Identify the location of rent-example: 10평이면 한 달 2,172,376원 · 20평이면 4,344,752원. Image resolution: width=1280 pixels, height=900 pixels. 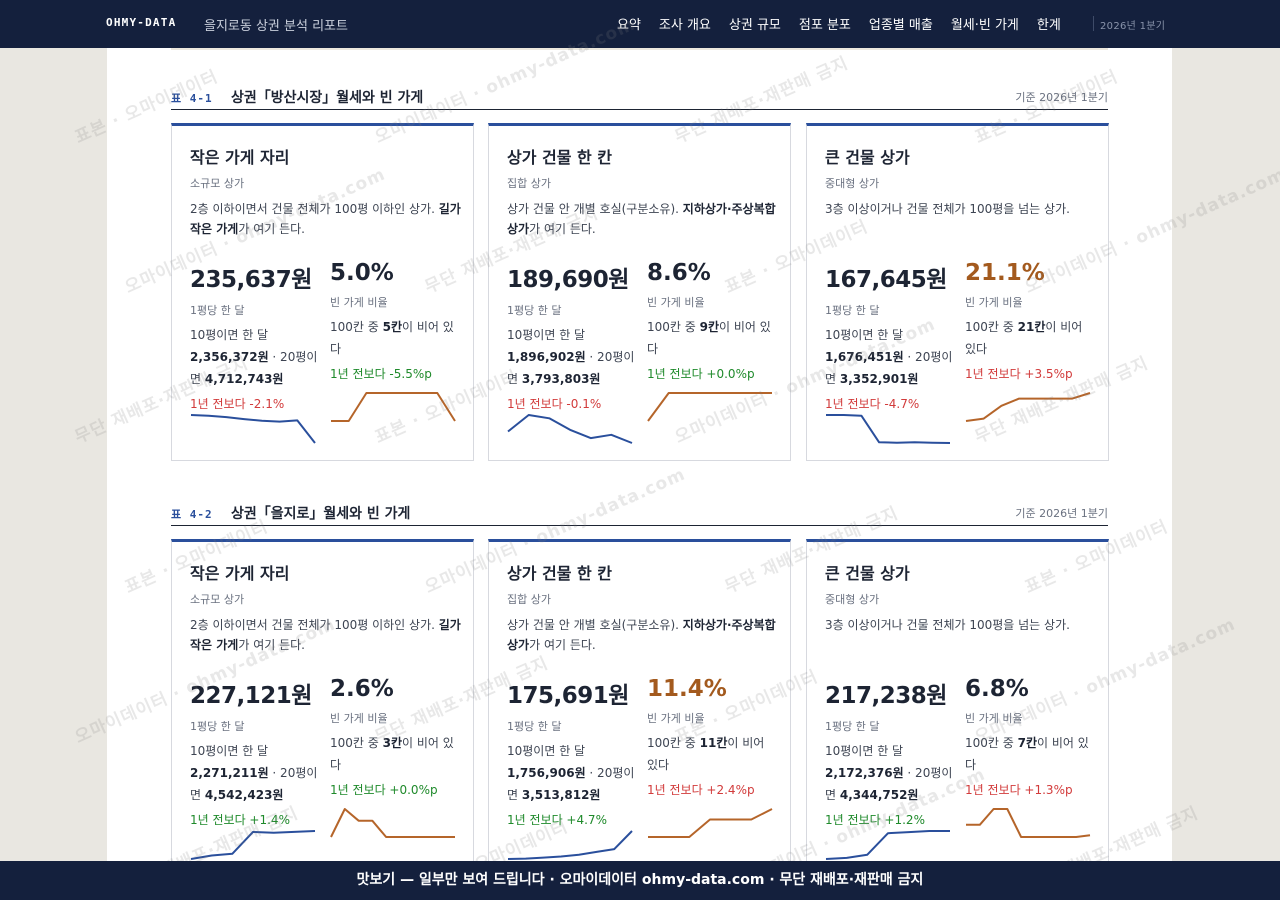
(890, 773).